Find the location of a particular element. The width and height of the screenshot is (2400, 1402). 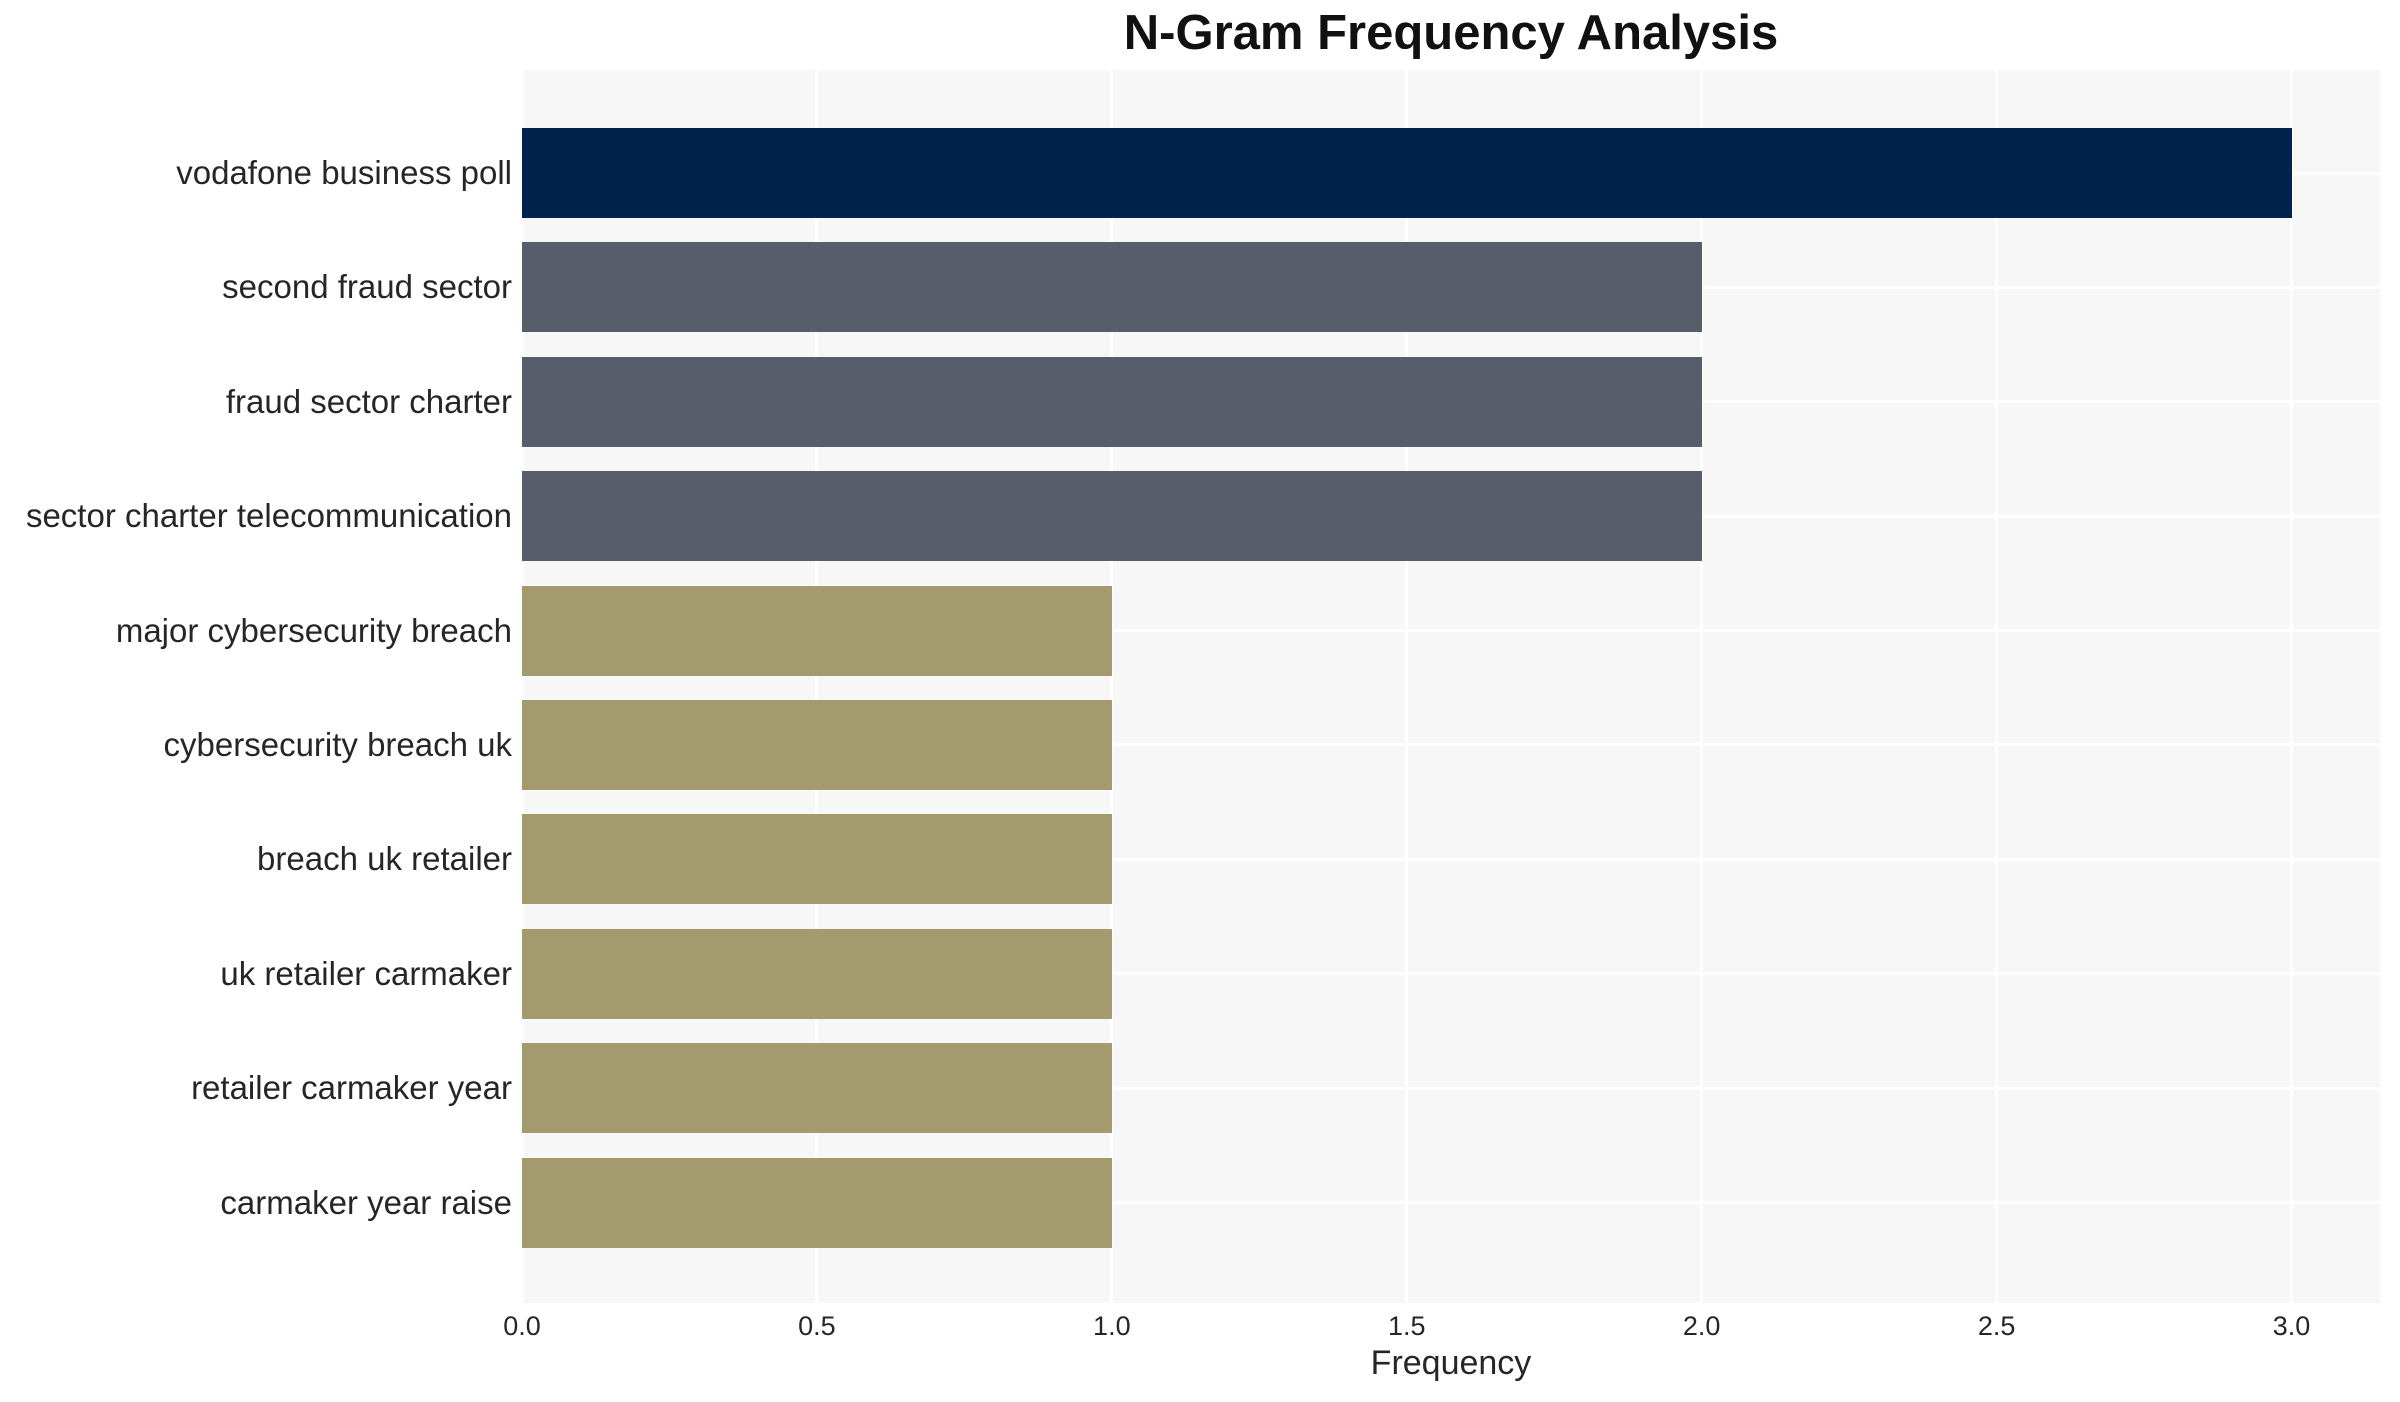

x-axis-label: Frequency is located at coordinates (1451, 1363).